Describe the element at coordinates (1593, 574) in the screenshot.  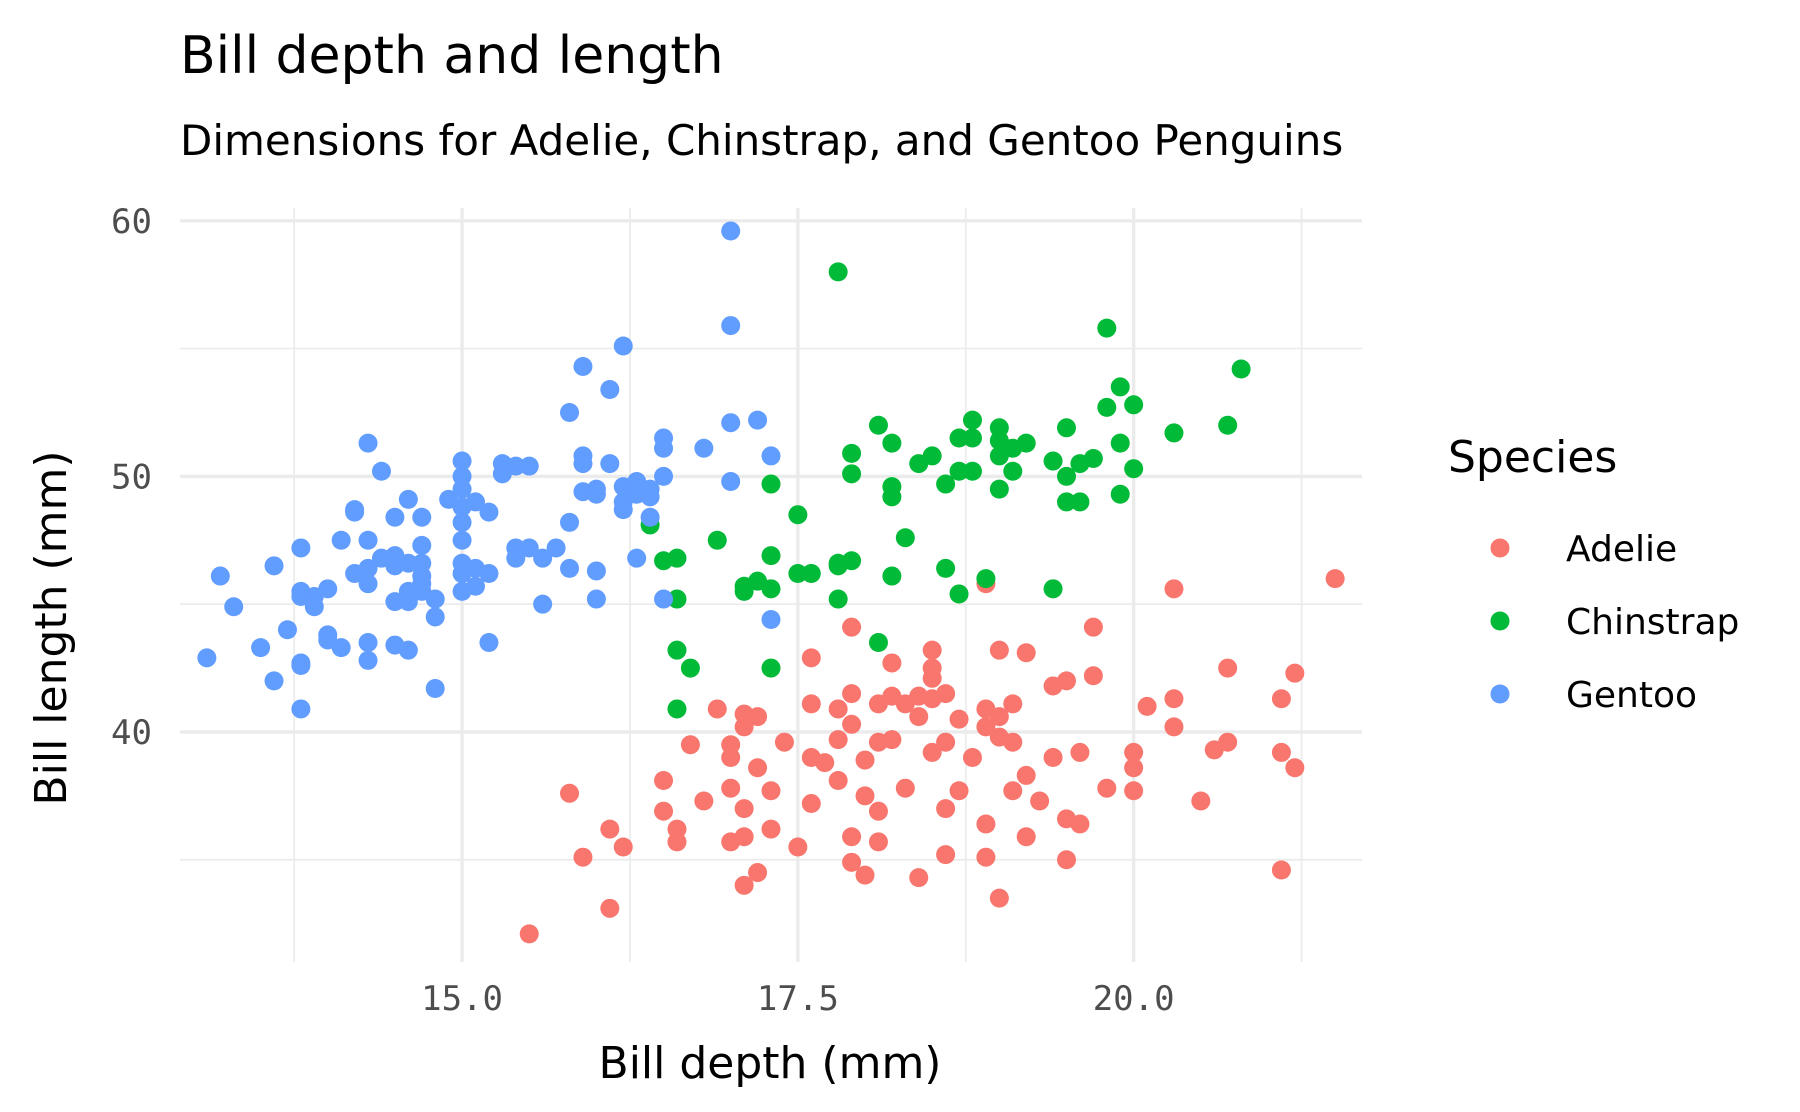
I see `legend: Species Adelie Chinstrap Gentoo` at that location.